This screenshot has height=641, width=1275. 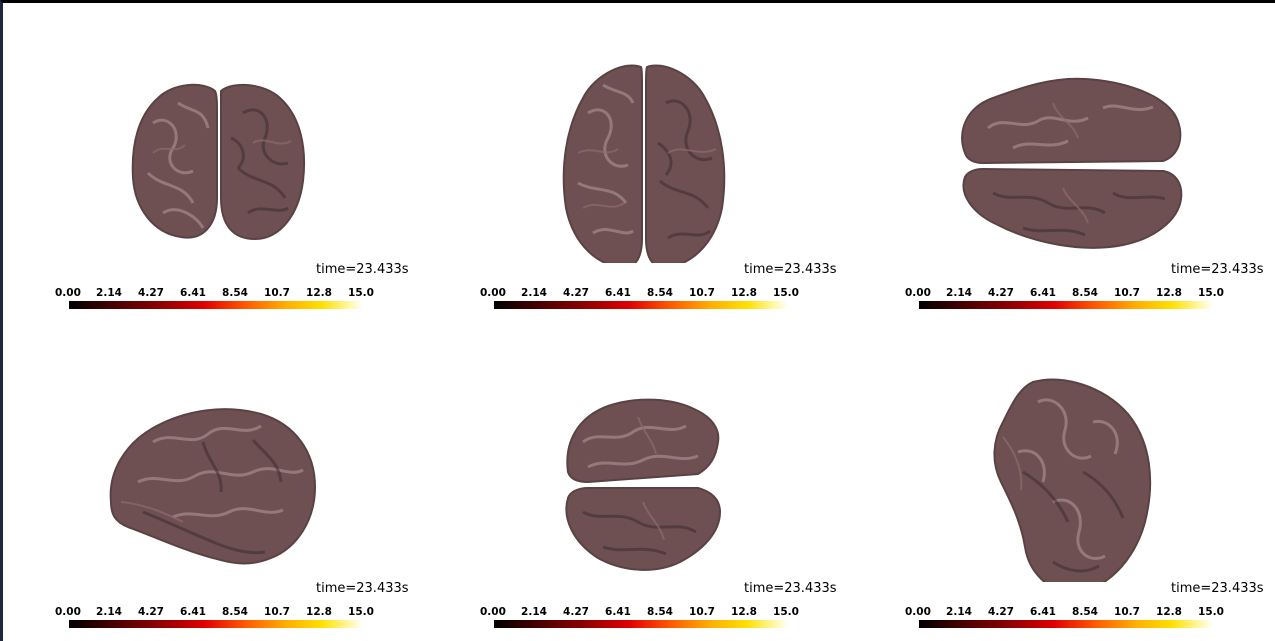 I want to click on brain-lateral-render, so click(x=213, y=486).